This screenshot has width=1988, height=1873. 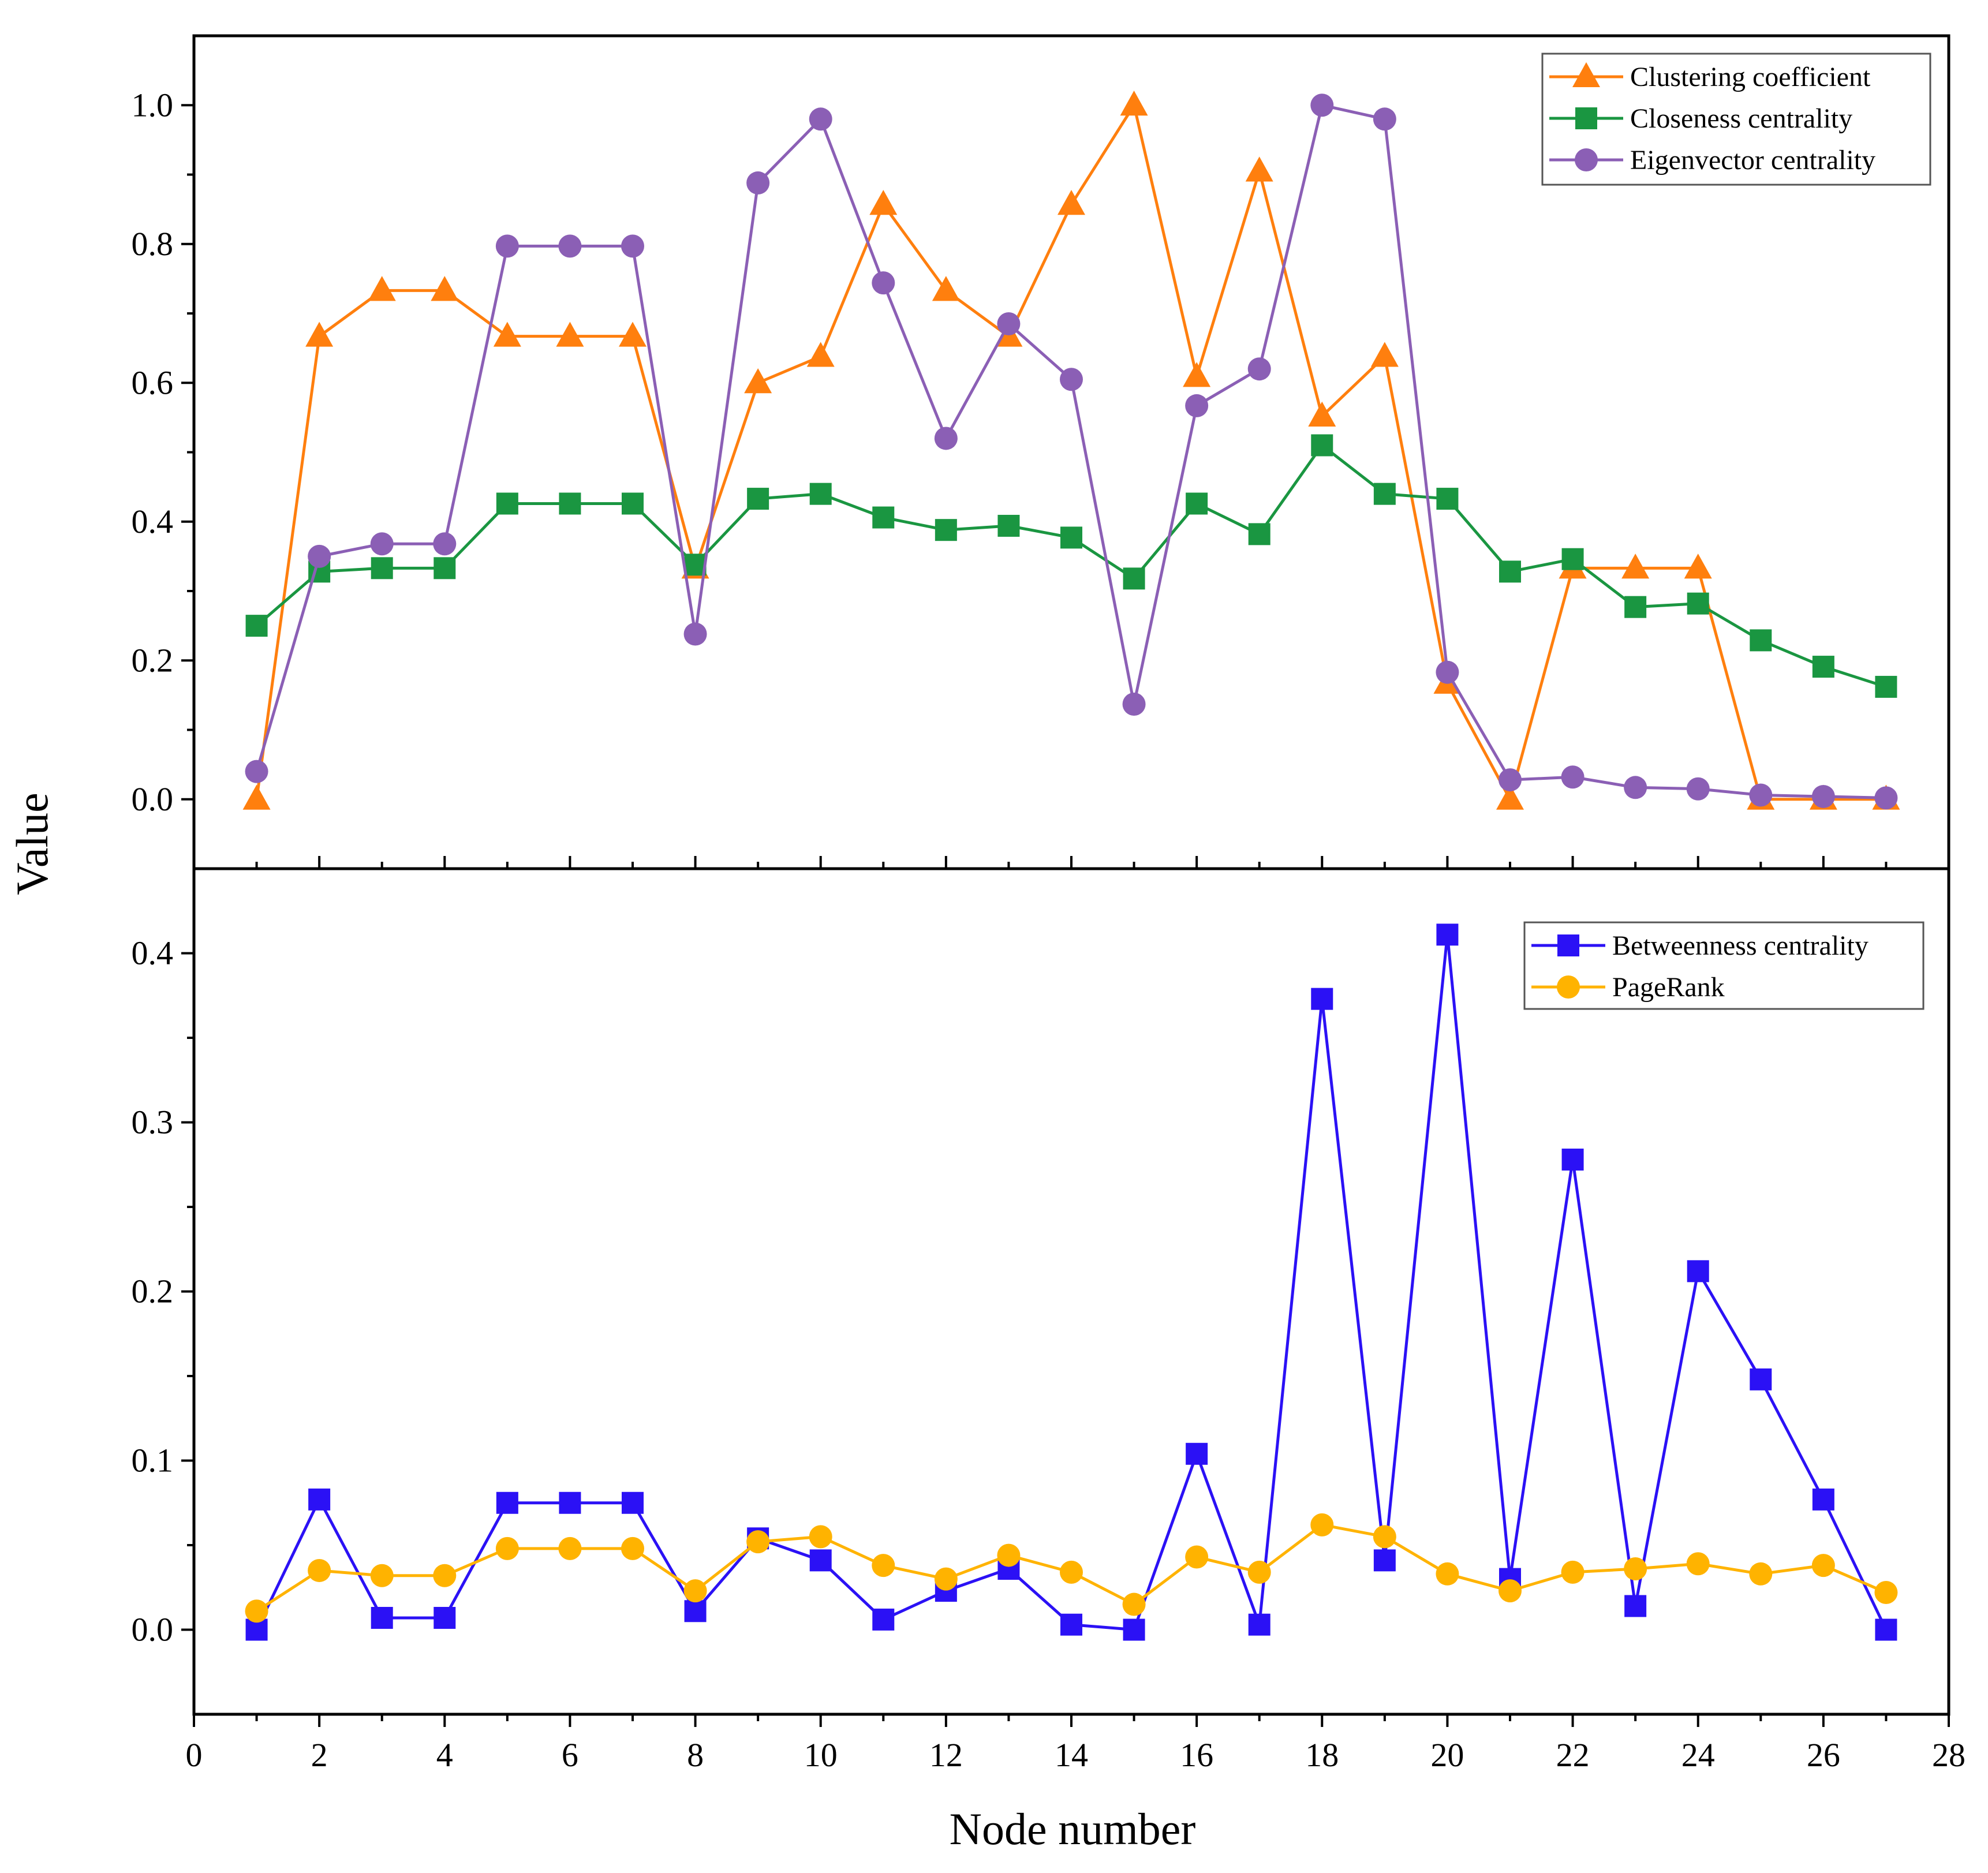 I want to click on x-tick-label: 24, so click(x=1698, y=1755).